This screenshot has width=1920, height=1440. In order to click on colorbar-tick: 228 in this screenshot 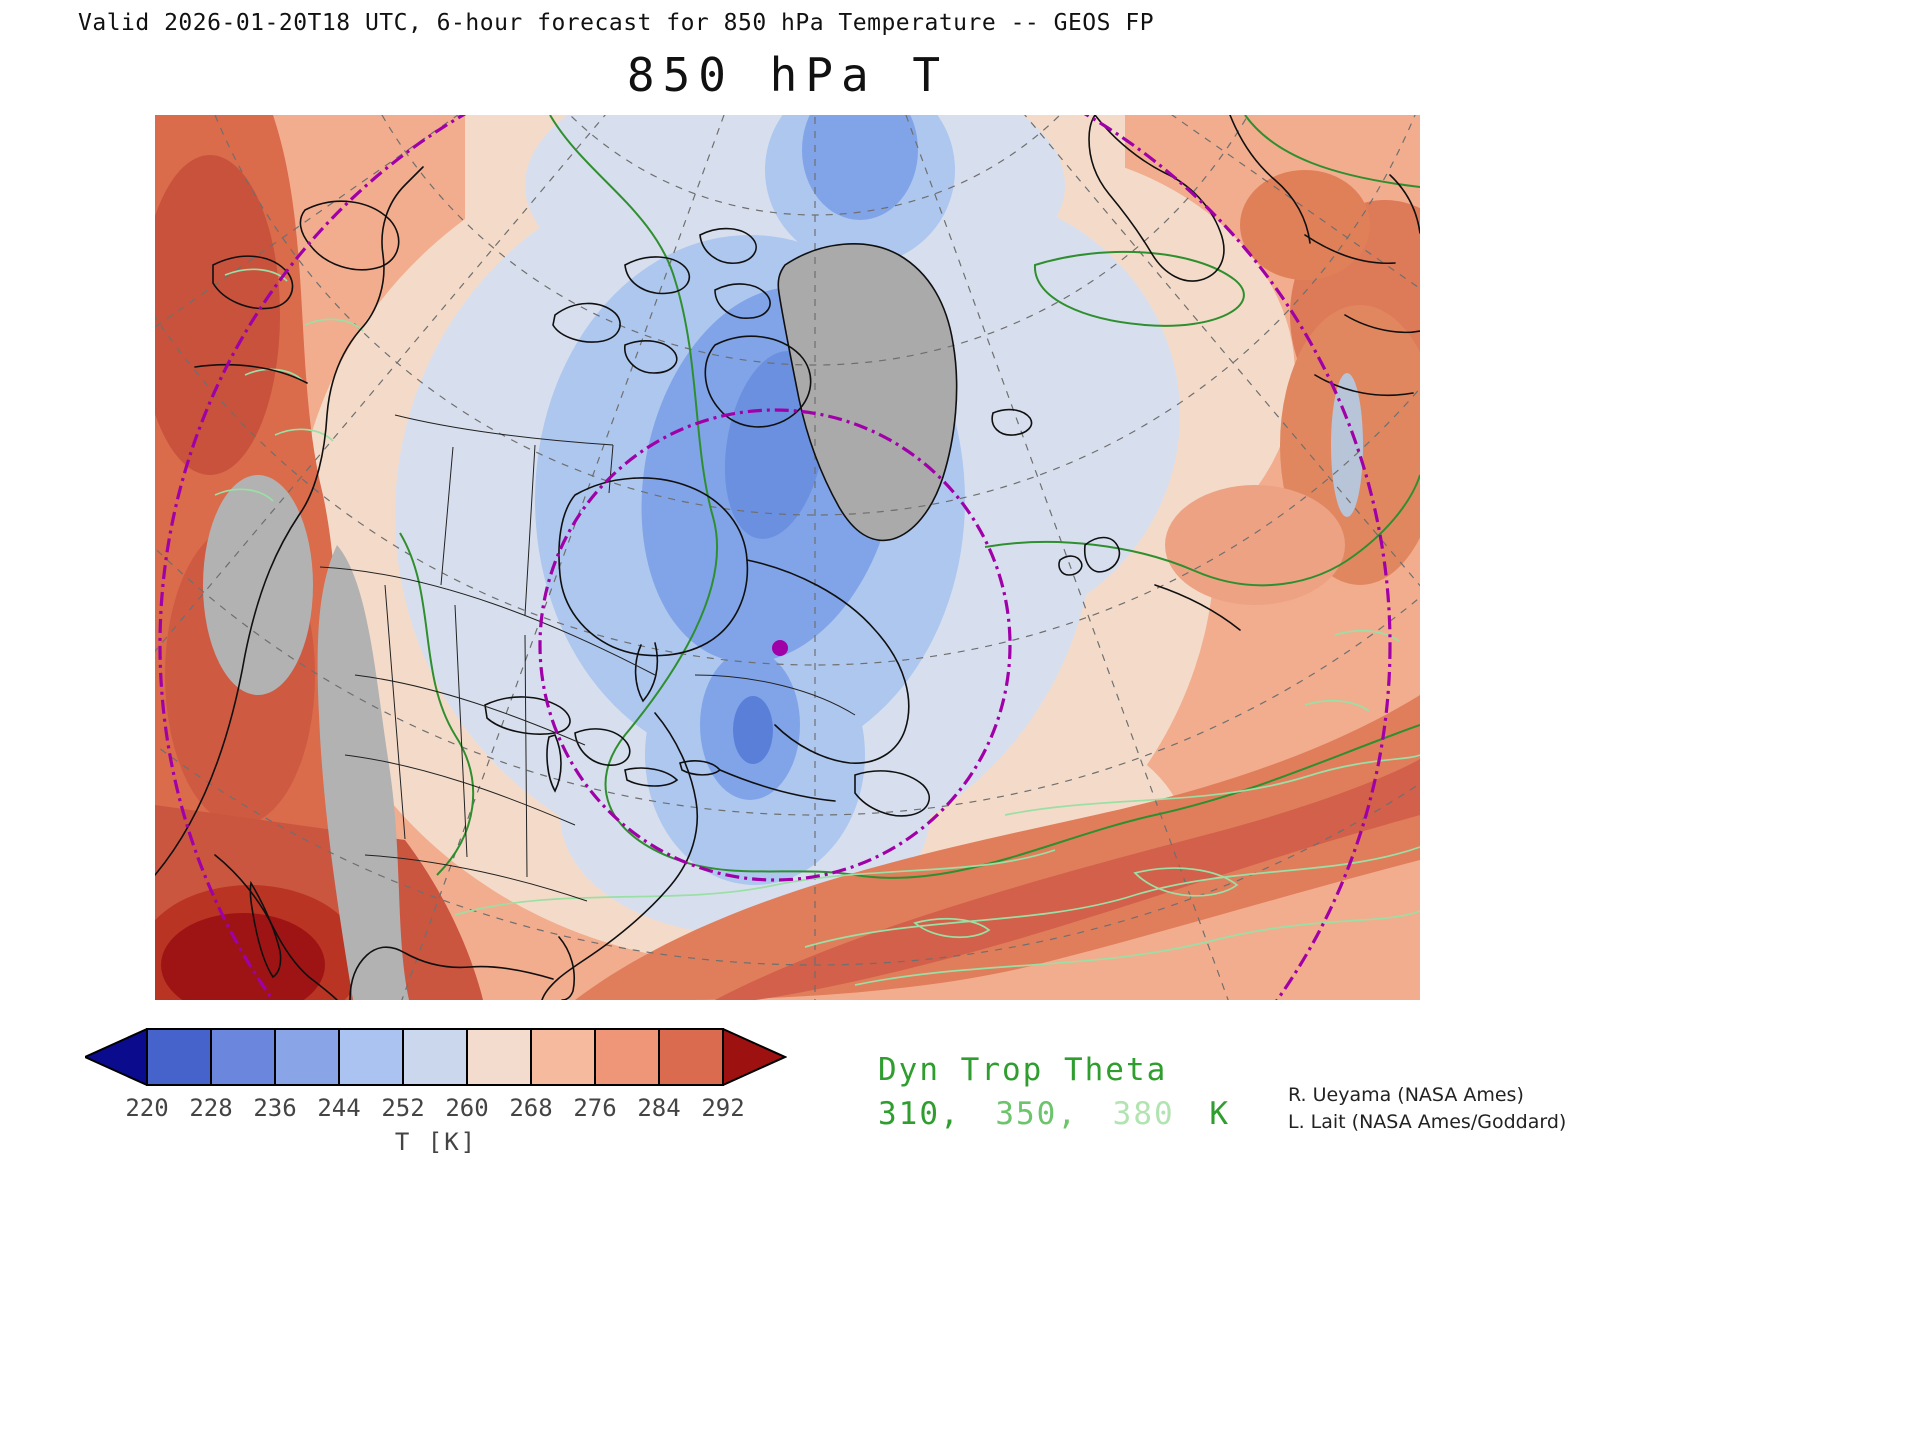, I will do `click(211, 1108)`.